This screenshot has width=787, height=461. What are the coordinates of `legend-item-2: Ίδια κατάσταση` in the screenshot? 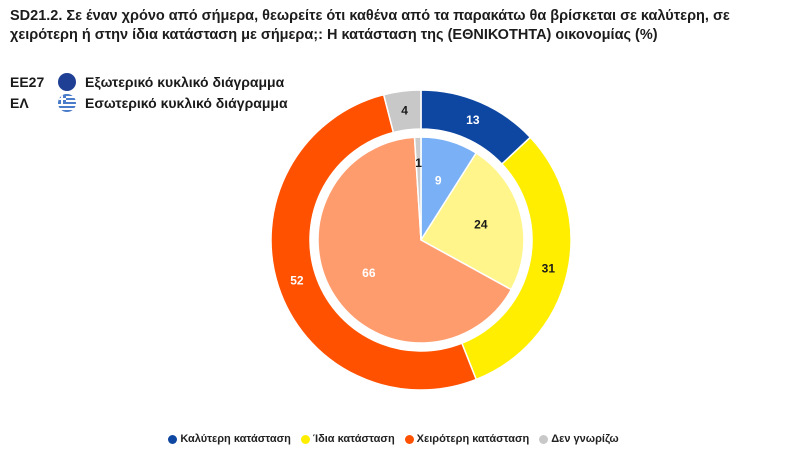 It's located at (347, 439).